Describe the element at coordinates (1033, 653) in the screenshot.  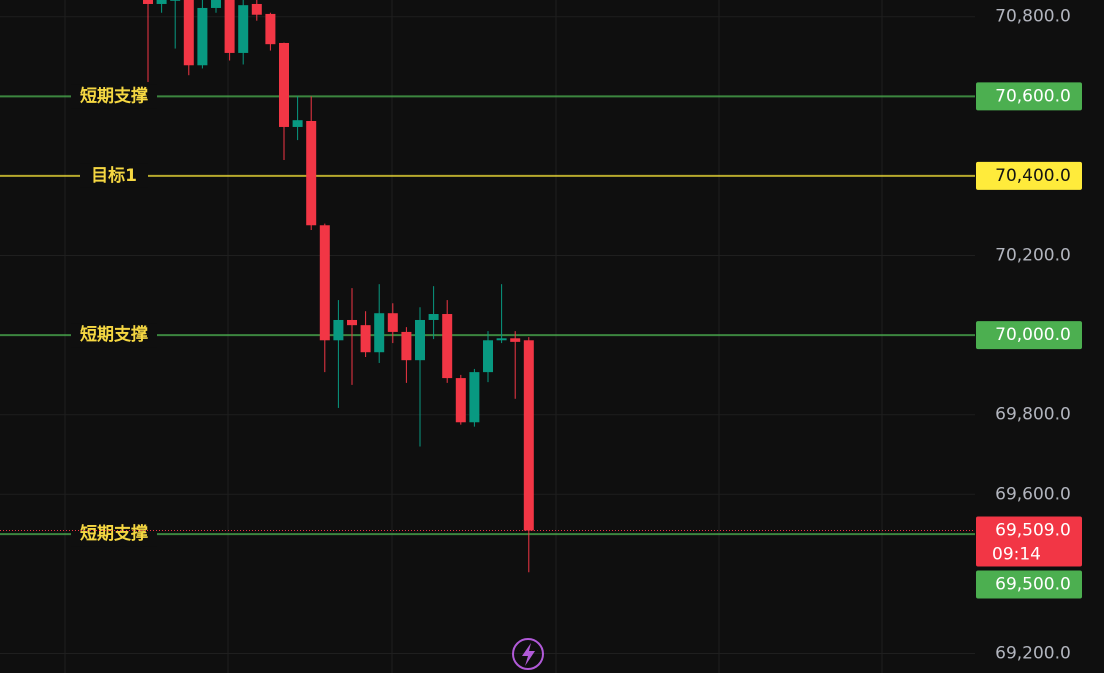
I see `y-tick-label: 69,200.0` at that location.